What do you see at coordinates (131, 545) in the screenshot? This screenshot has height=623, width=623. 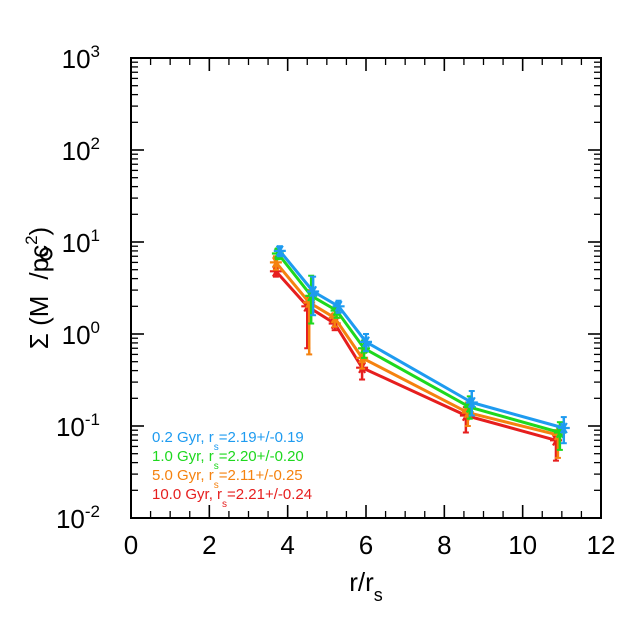 I see `x-tick-label: 0` at bounding box center [131, 545].